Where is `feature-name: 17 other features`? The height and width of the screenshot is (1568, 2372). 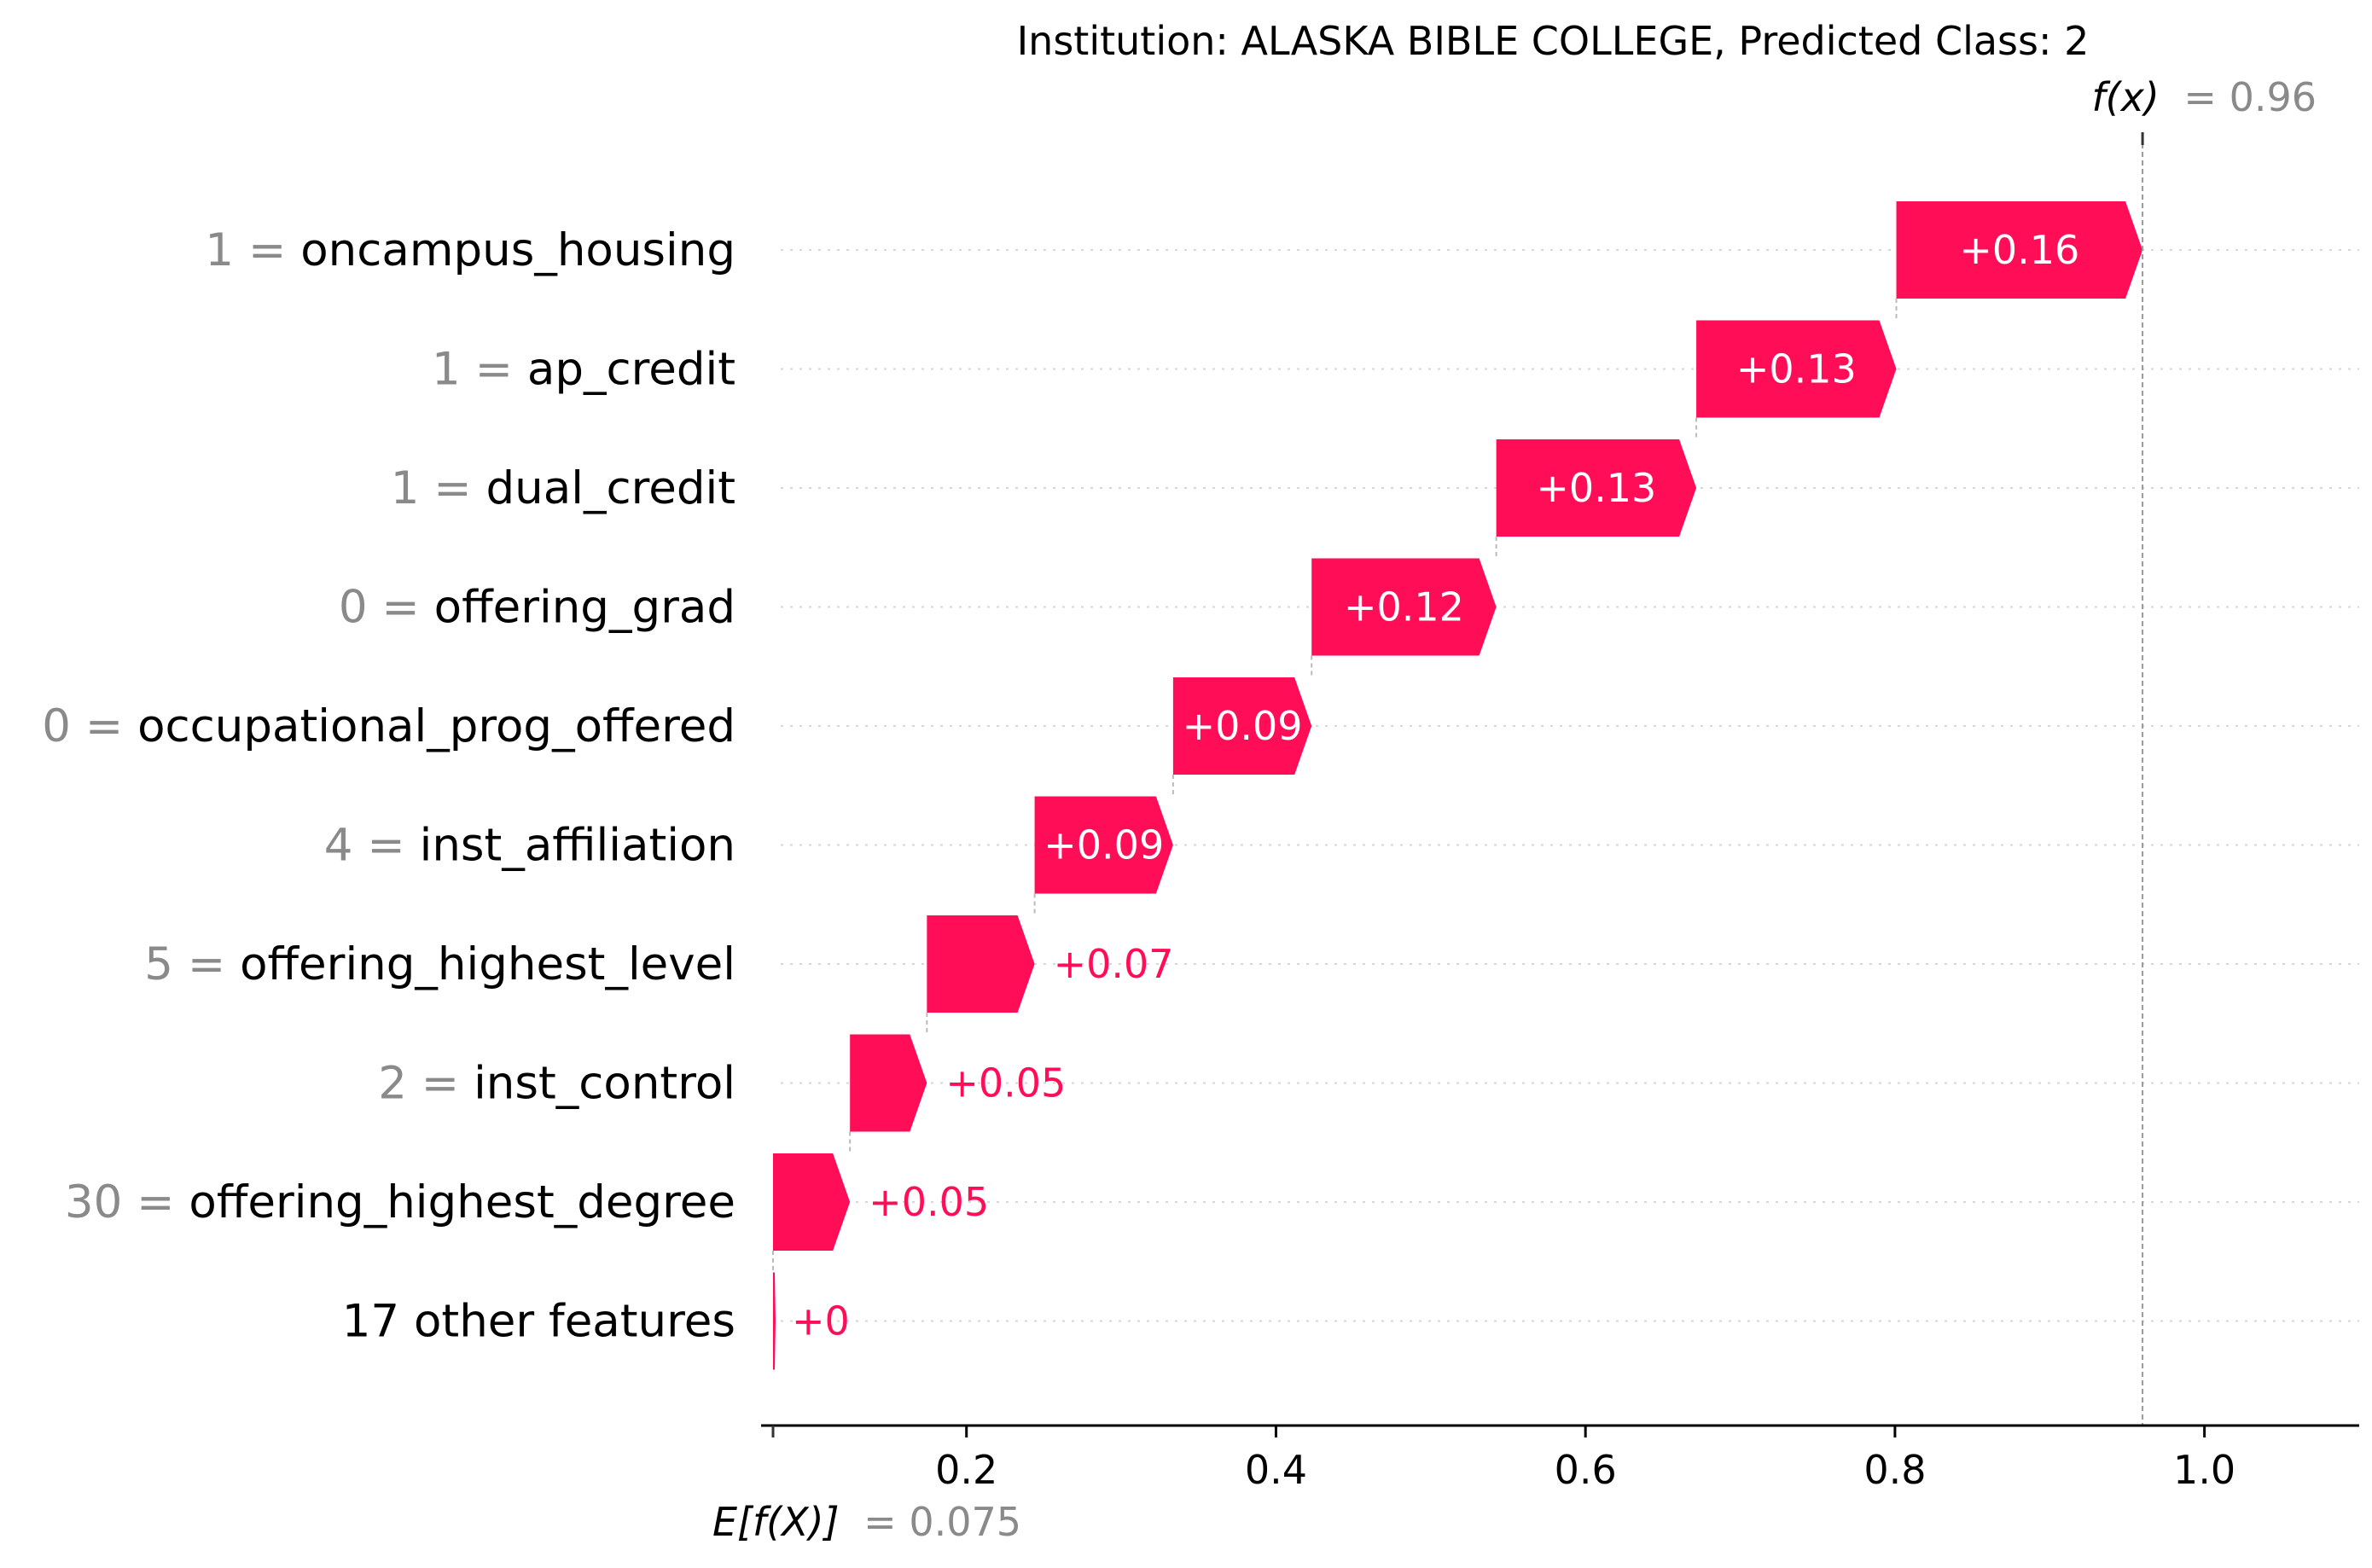 feature-name: 17 other features is located at coordinates (538, 1322).